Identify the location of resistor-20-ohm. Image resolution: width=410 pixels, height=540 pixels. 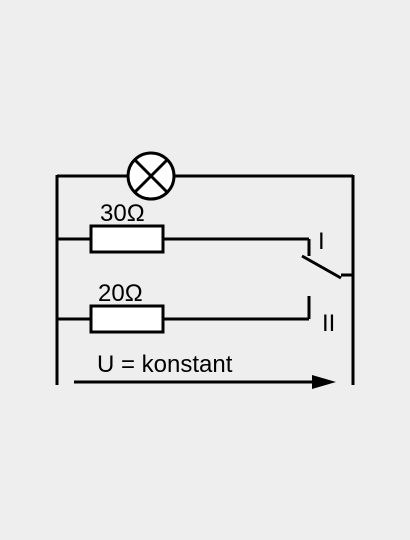
(127, 319).